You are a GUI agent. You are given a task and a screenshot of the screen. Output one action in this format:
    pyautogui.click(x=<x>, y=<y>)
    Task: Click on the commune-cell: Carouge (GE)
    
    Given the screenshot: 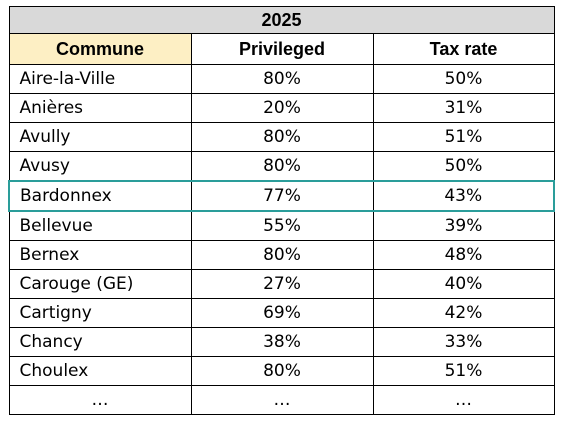 What is the action you would take?
    pyautogui.click(x=100, y=284)
    